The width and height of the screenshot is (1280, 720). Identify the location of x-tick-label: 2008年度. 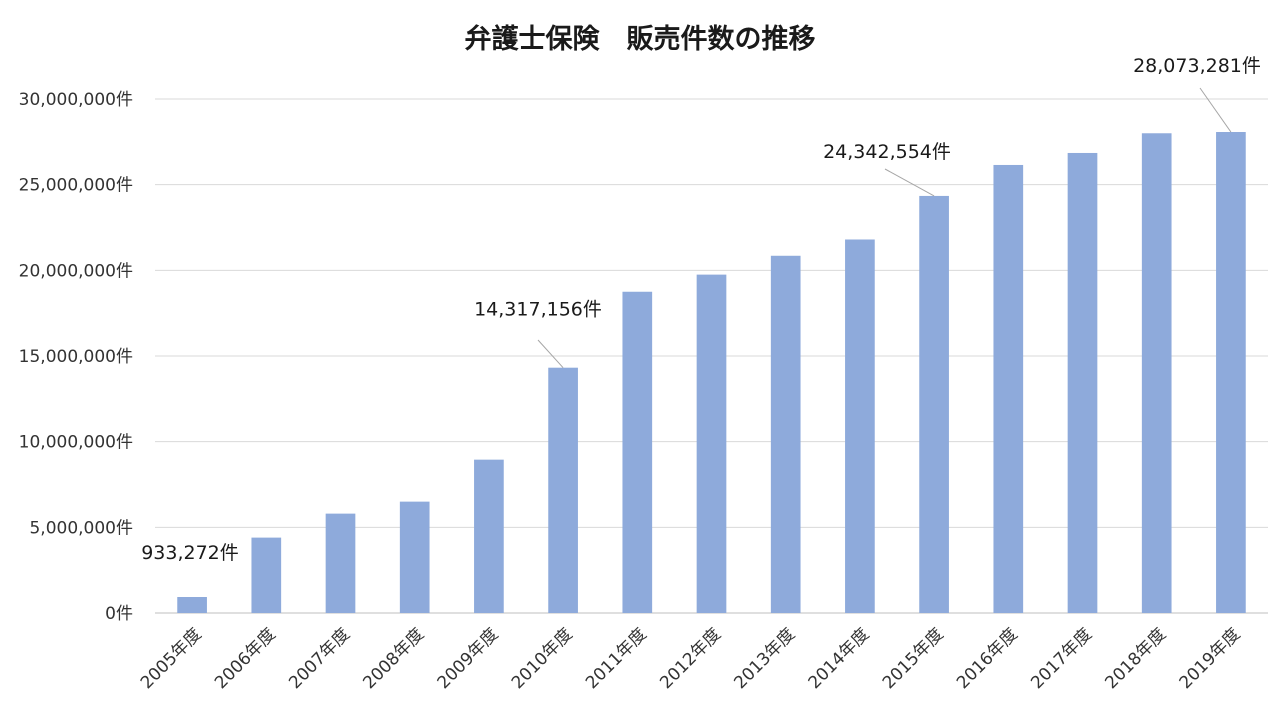
(393, 658).